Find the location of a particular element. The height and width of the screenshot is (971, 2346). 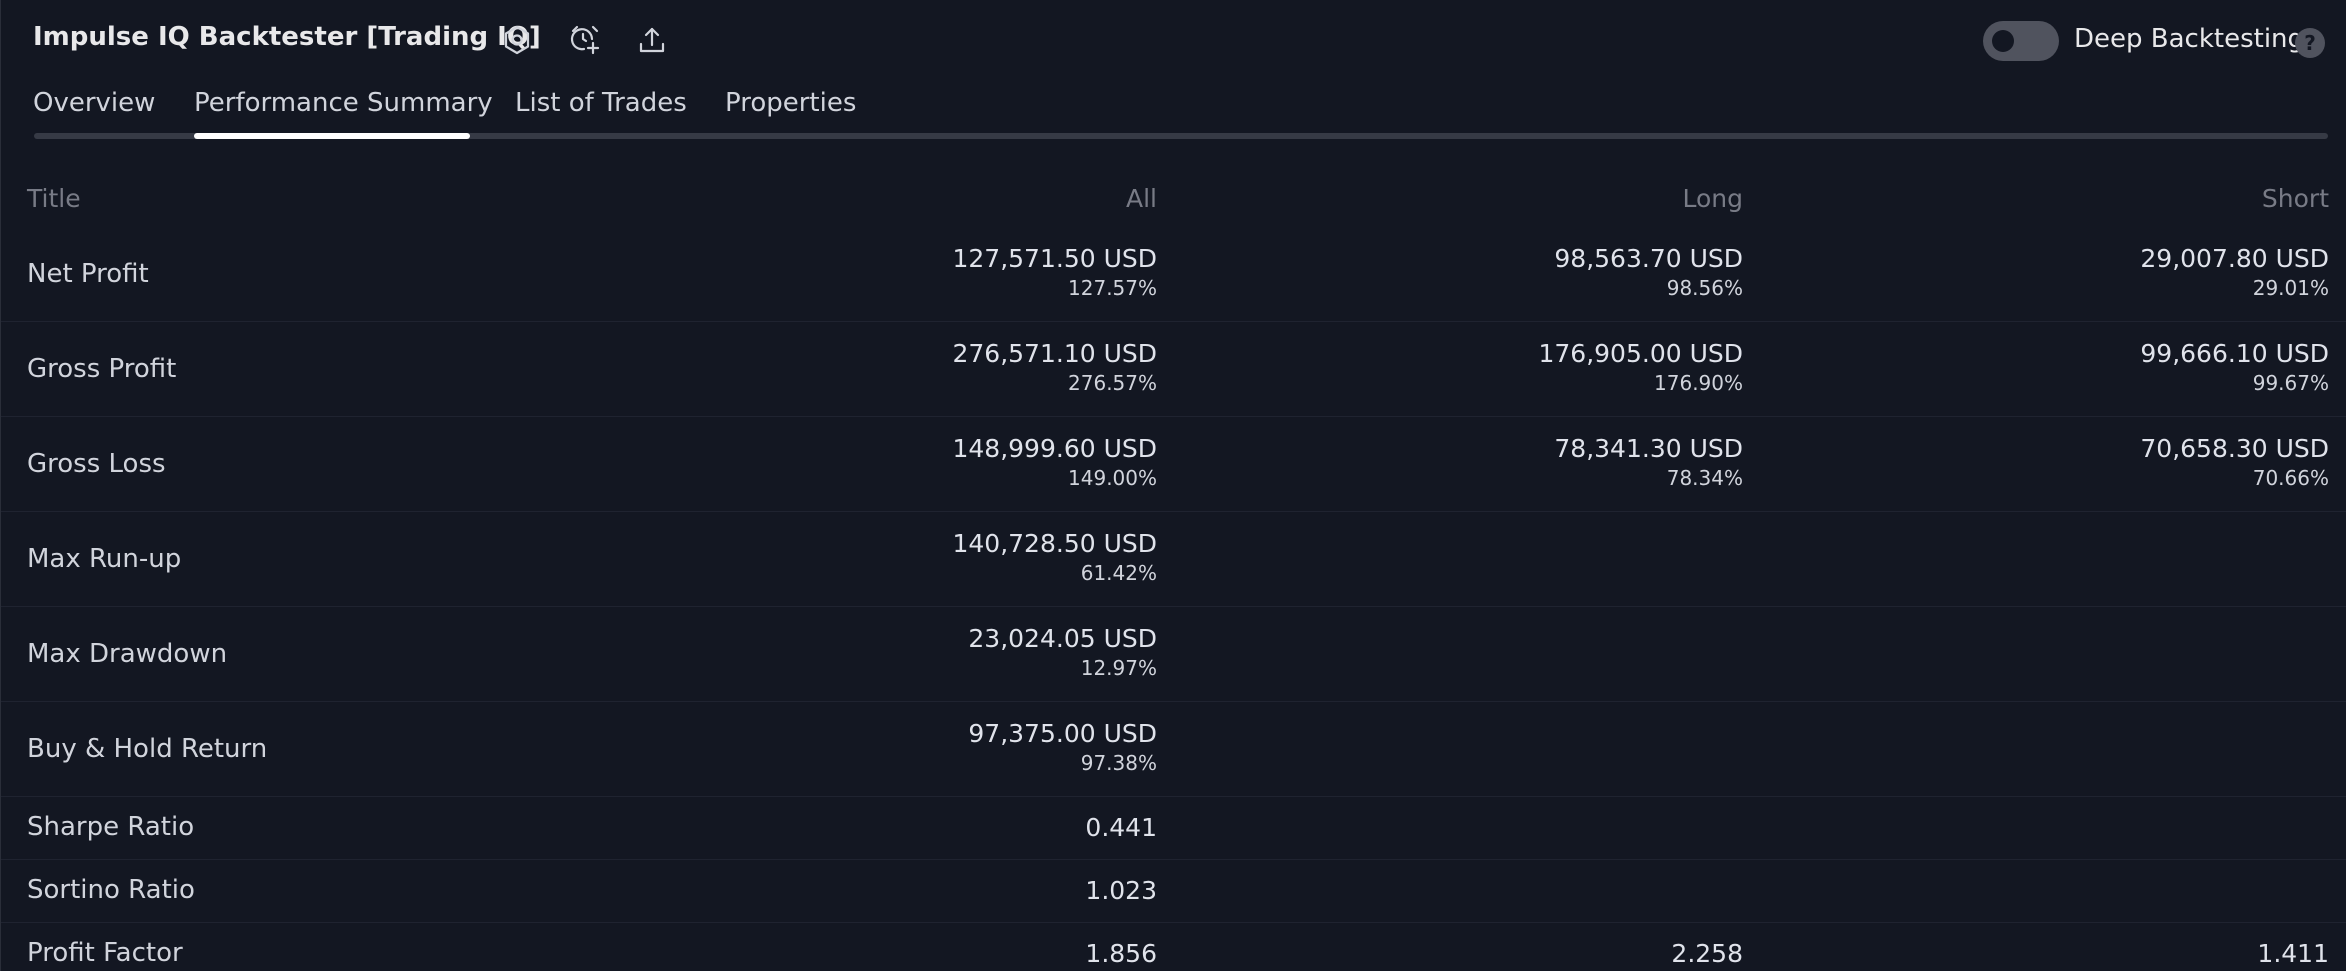

table-row: Max Drawdown 23,024.05 USD 12.97% is located at coordinates (1173, 654).